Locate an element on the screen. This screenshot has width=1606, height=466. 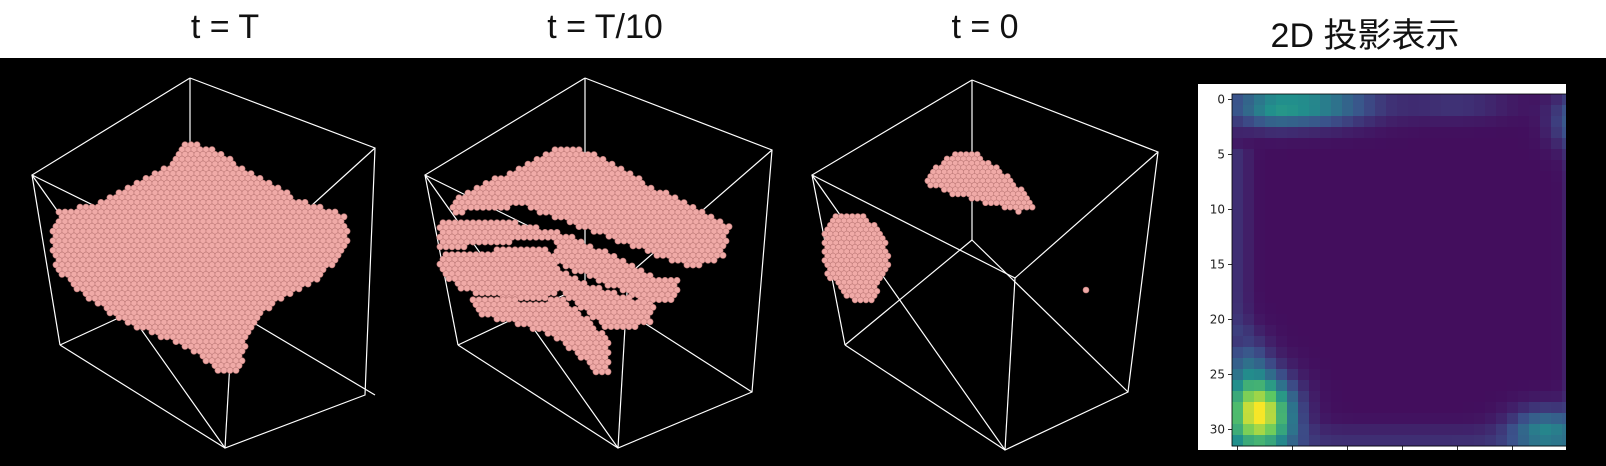
y-tick-label: 25 is located at coordinates (1217, 375).